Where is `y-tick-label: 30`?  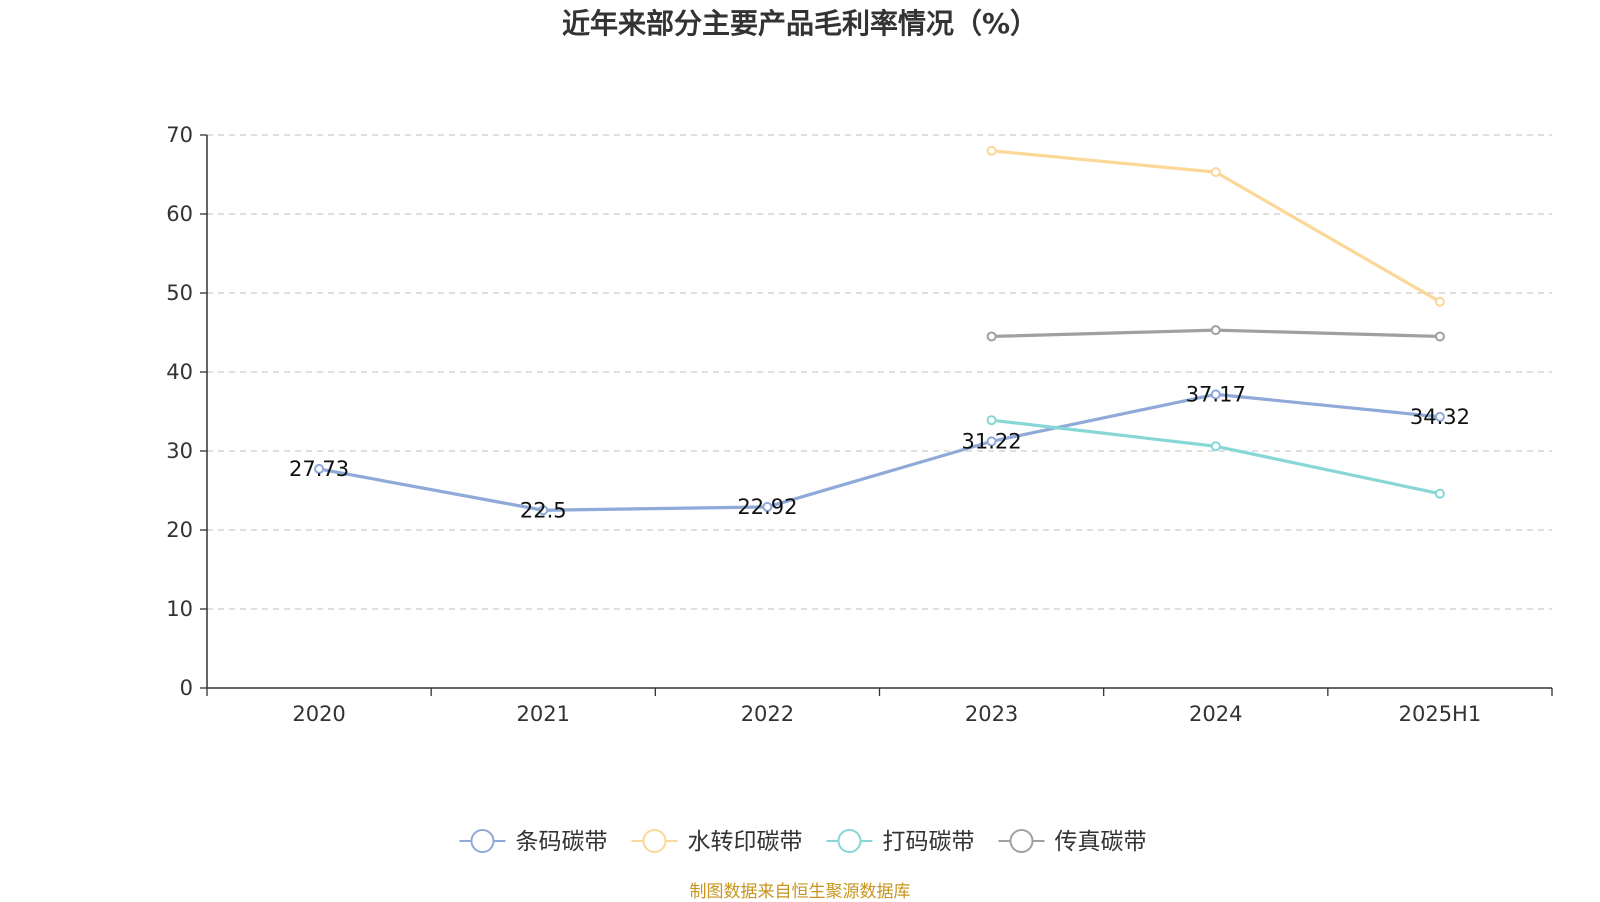
y-tick-label: 30 is located at coordinates (179, 451).